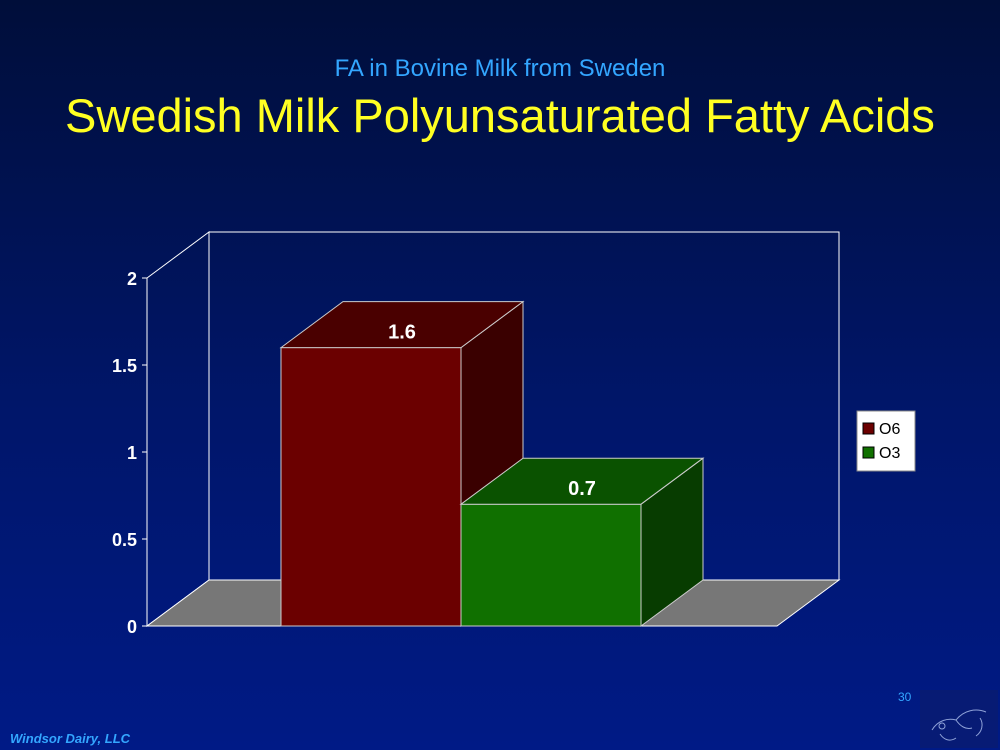 The height and width of the screenshot is (750, 1000). I want to click on y-tick-label: 2, so click(132, 279).